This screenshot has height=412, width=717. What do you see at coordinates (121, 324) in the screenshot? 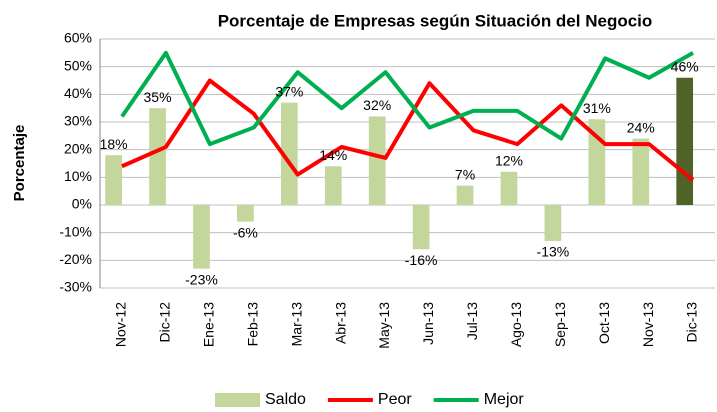
I see `x-tick-label: Nov-12` at bounding box center [121, 324].